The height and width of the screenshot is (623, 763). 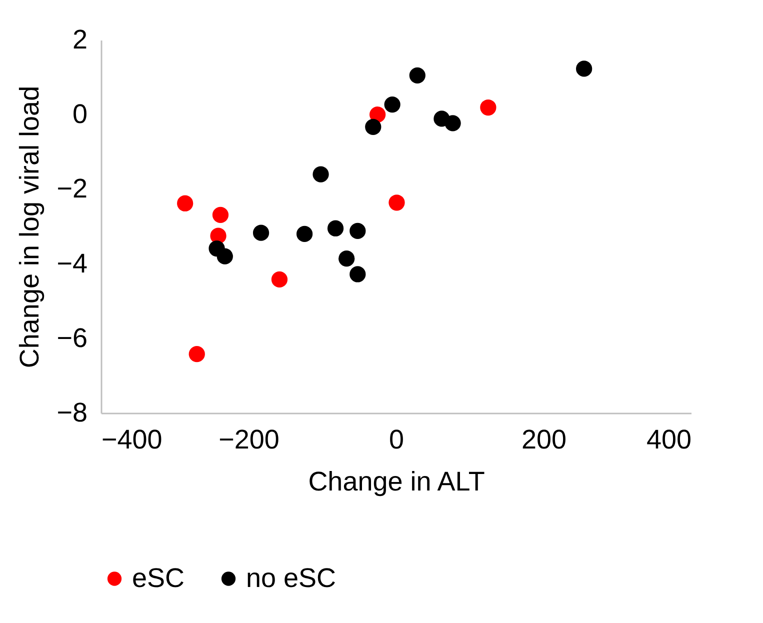 What do you see at coordinates (80, 39) in the screenshot?
I see `y-tick-label: 2` at bounding box center [80, 39].